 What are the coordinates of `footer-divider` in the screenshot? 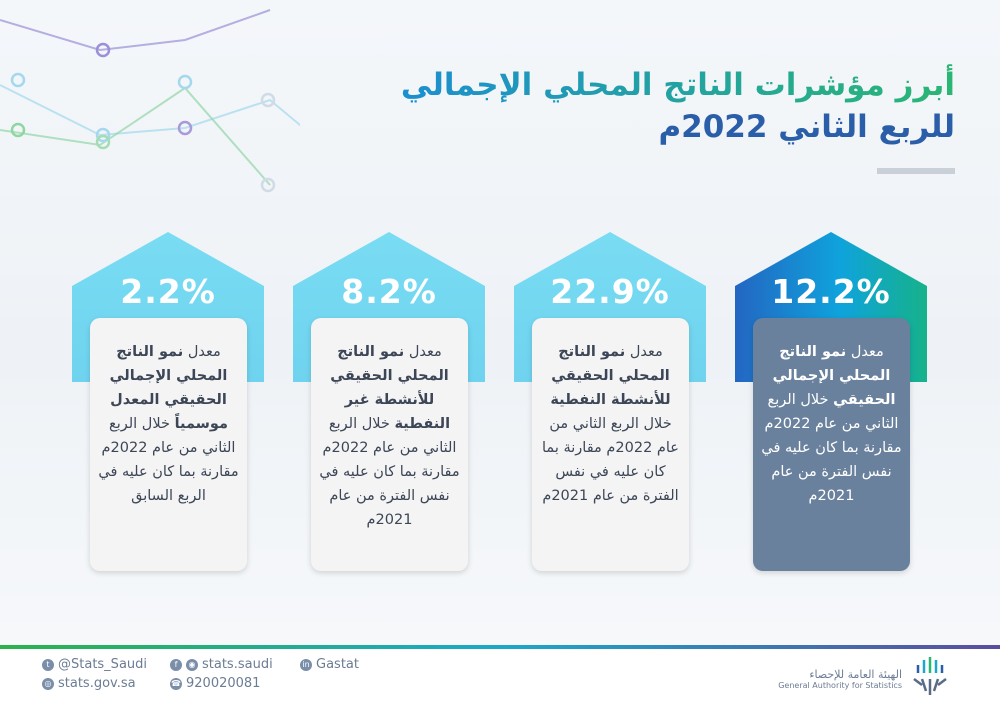 It's located at (500, 647).